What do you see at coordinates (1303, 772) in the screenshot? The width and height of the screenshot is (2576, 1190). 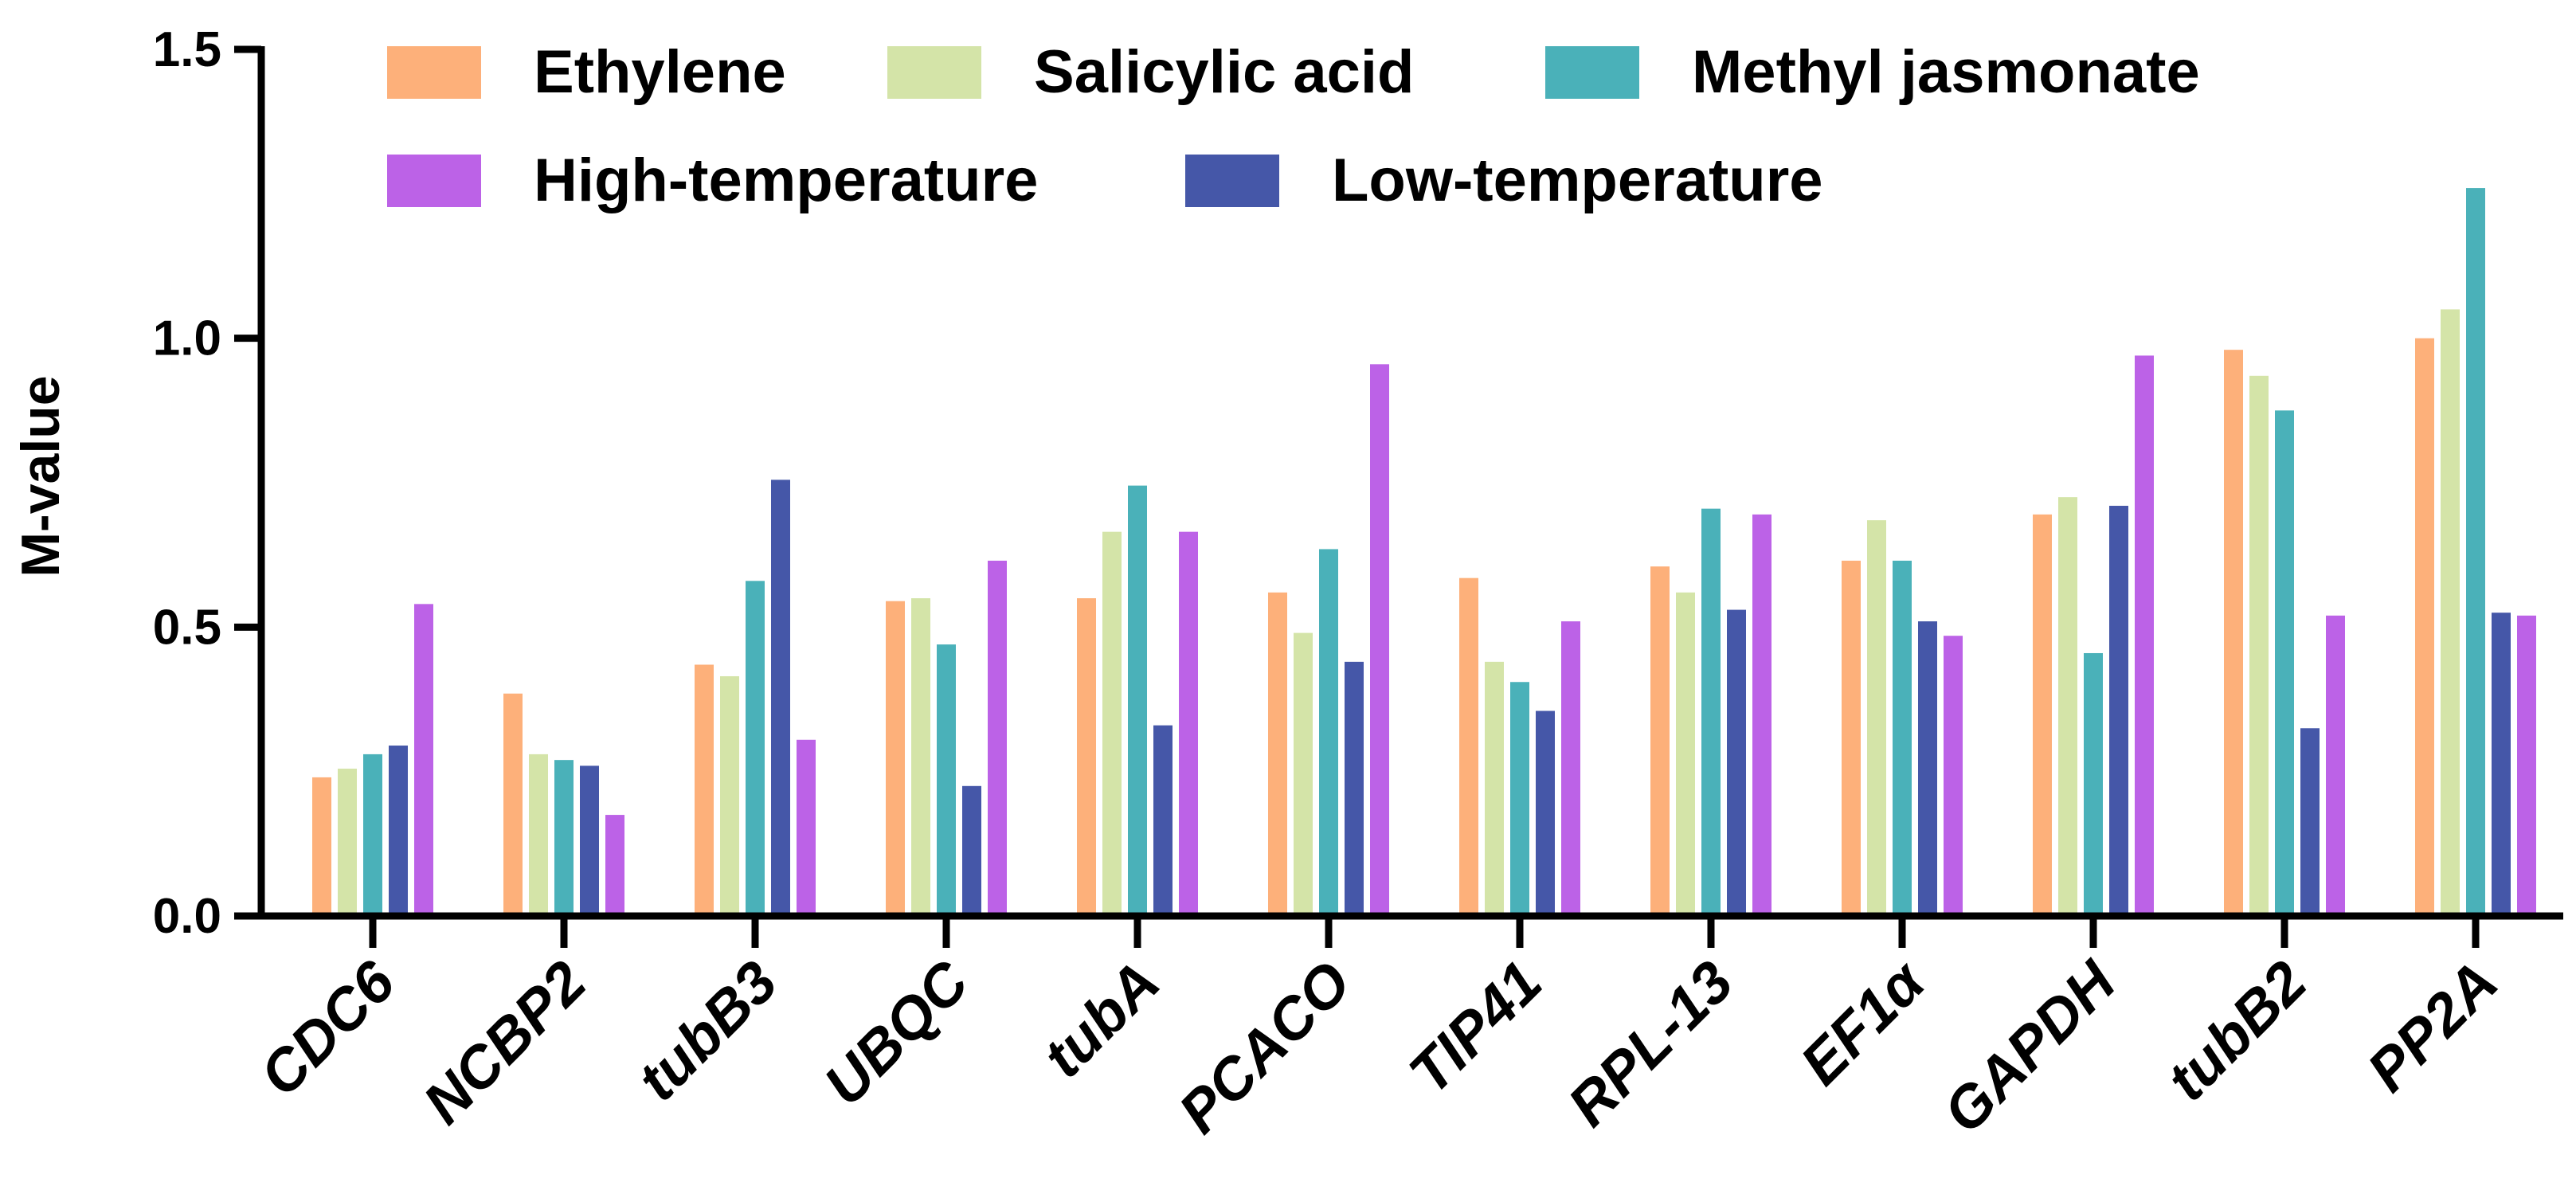 I see `bar-pcaco-salicylic-acid` at bounding box center [1303, 772].